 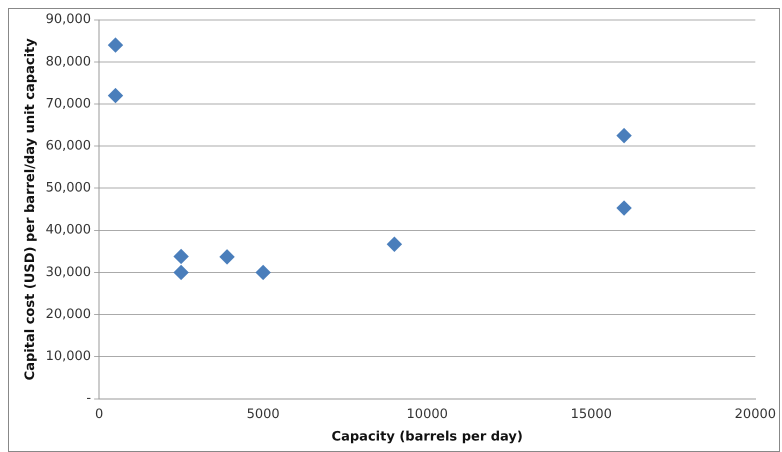 I want to click on y-tick-label: 50,000, so click(x=69, y=188).